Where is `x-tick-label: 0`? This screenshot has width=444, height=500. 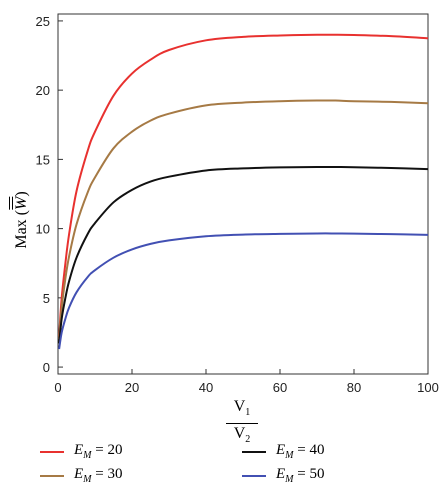 x-tick-label: 0 is located at coordinates (57, 387).